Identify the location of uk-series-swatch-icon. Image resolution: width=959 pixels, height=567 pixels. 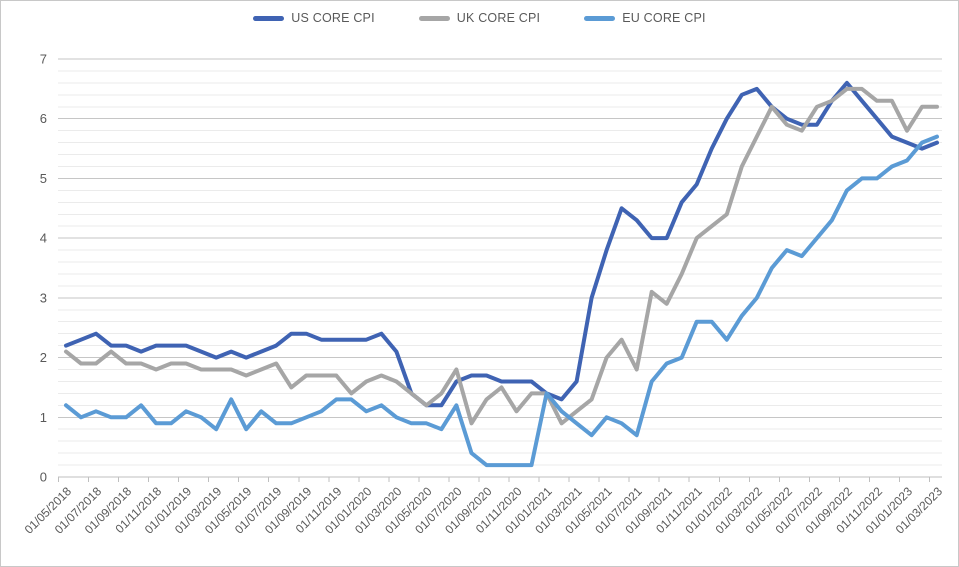
(434, 18).